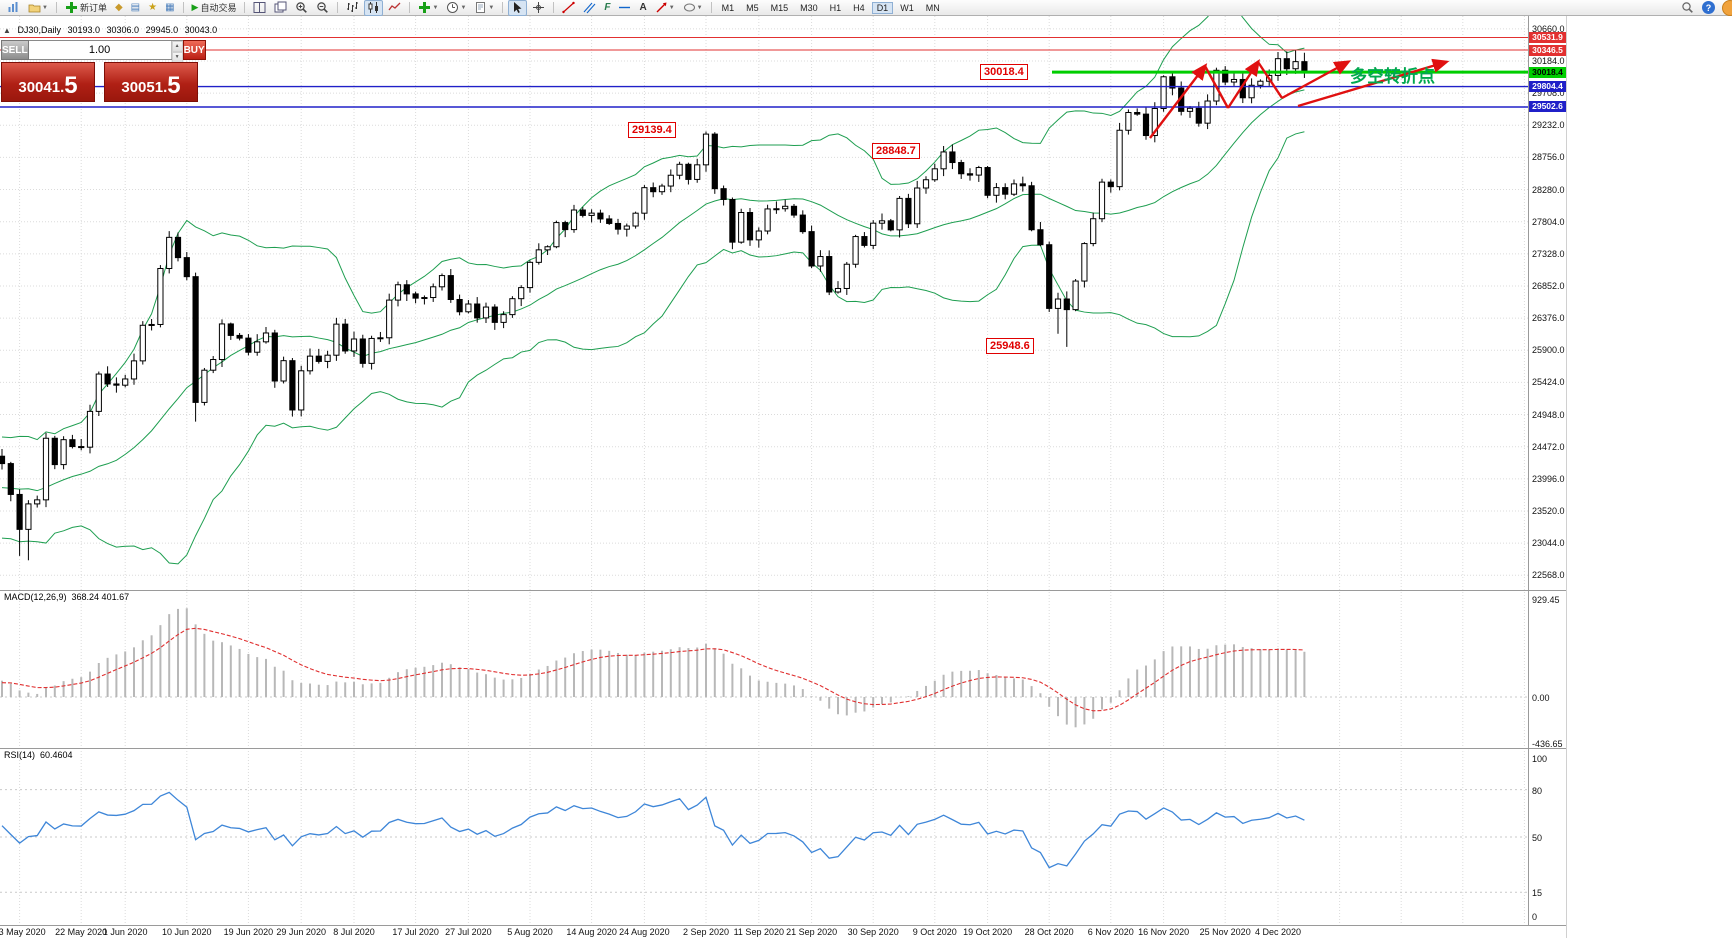 The image size is (1732, 938). I want to click on date-axis-label: 27 Jul 2020, so click(468, 932).